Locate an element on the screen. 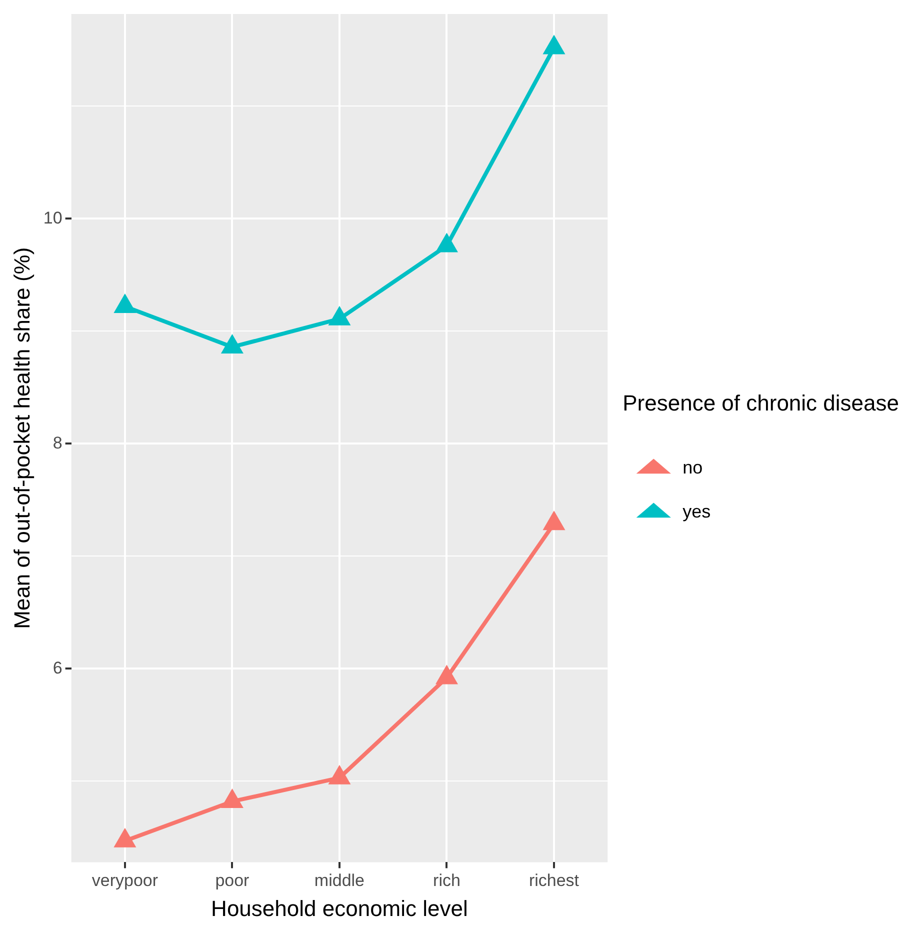 This screenshot has height=933, width=924. x-tick-label: poor is located at coordinates (232, 880).